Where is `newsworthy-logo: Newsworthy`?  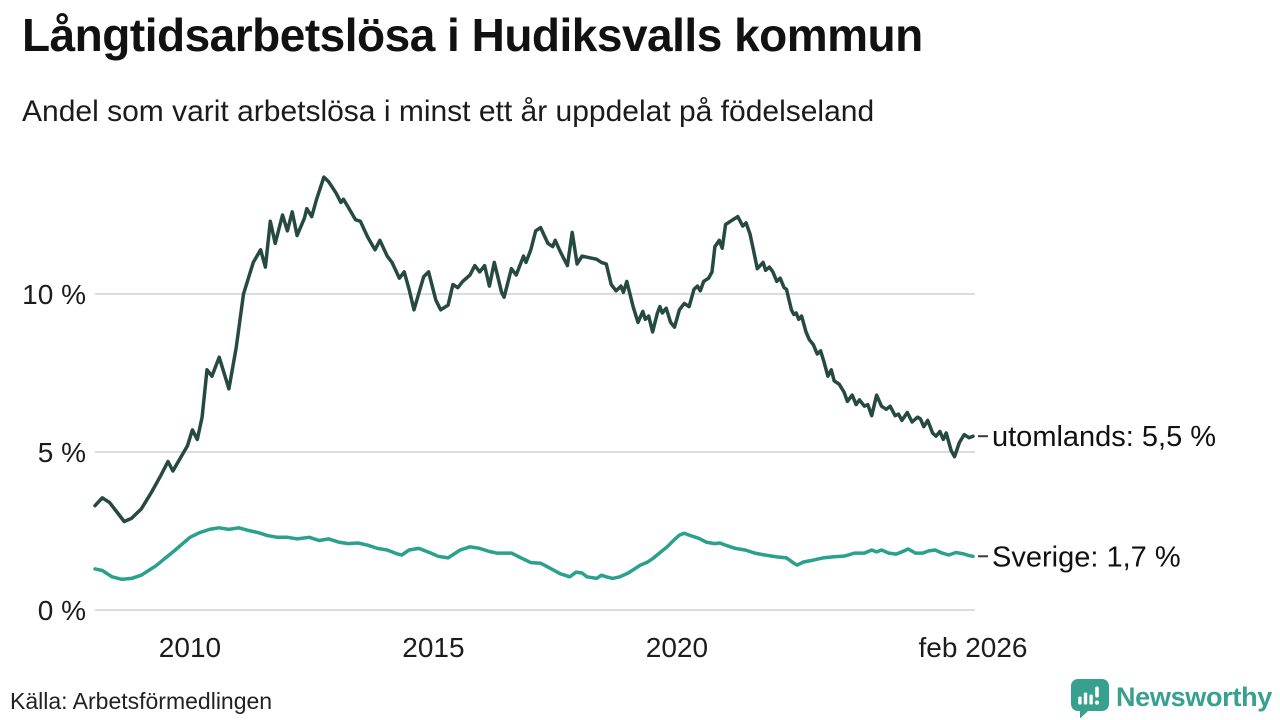 newsworthy-logo: Newsworthy is located at coordinates (1170, 697).